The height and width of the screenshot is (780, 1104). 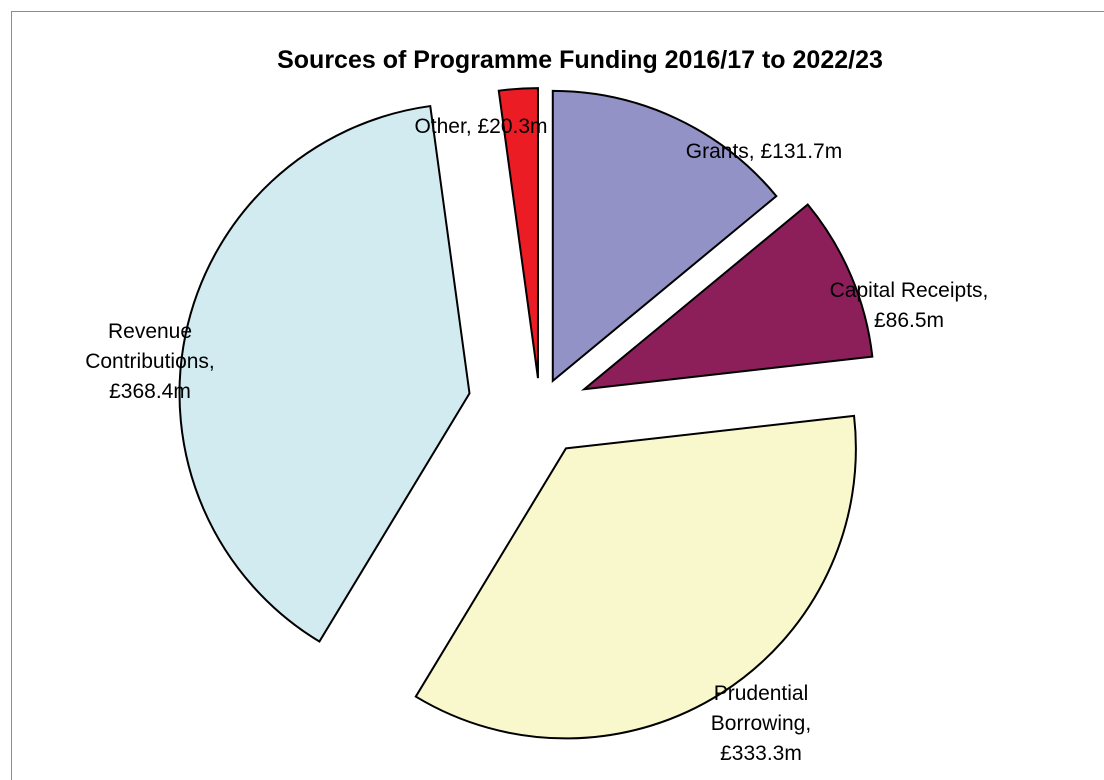 I want to click on slice-label-capital-receipts: Capital Receipts, £86.5m, so click(x=909, y=305).